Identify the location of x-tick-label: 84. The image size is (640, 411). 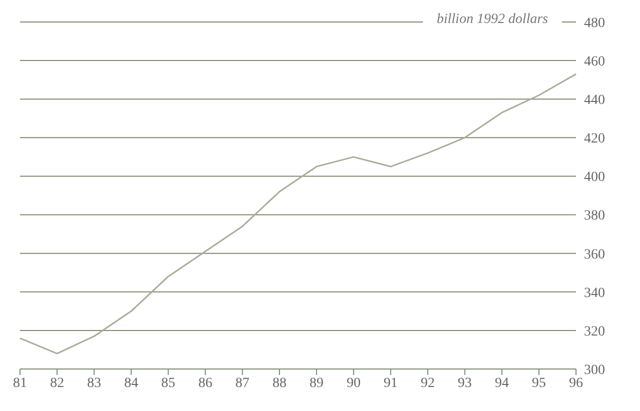
(131, 383).